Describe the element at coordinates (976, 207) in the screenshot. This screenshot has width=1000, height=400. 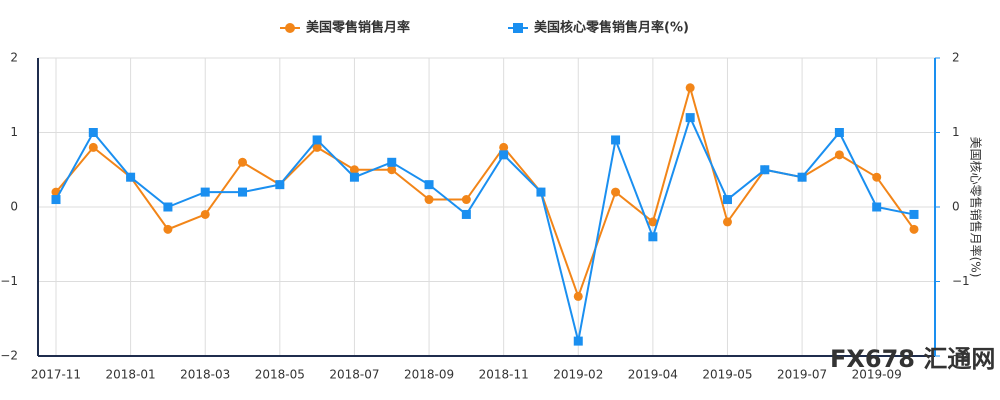
I see `y2-axis-label: 美国核心零售销售月率(%)` at that location.